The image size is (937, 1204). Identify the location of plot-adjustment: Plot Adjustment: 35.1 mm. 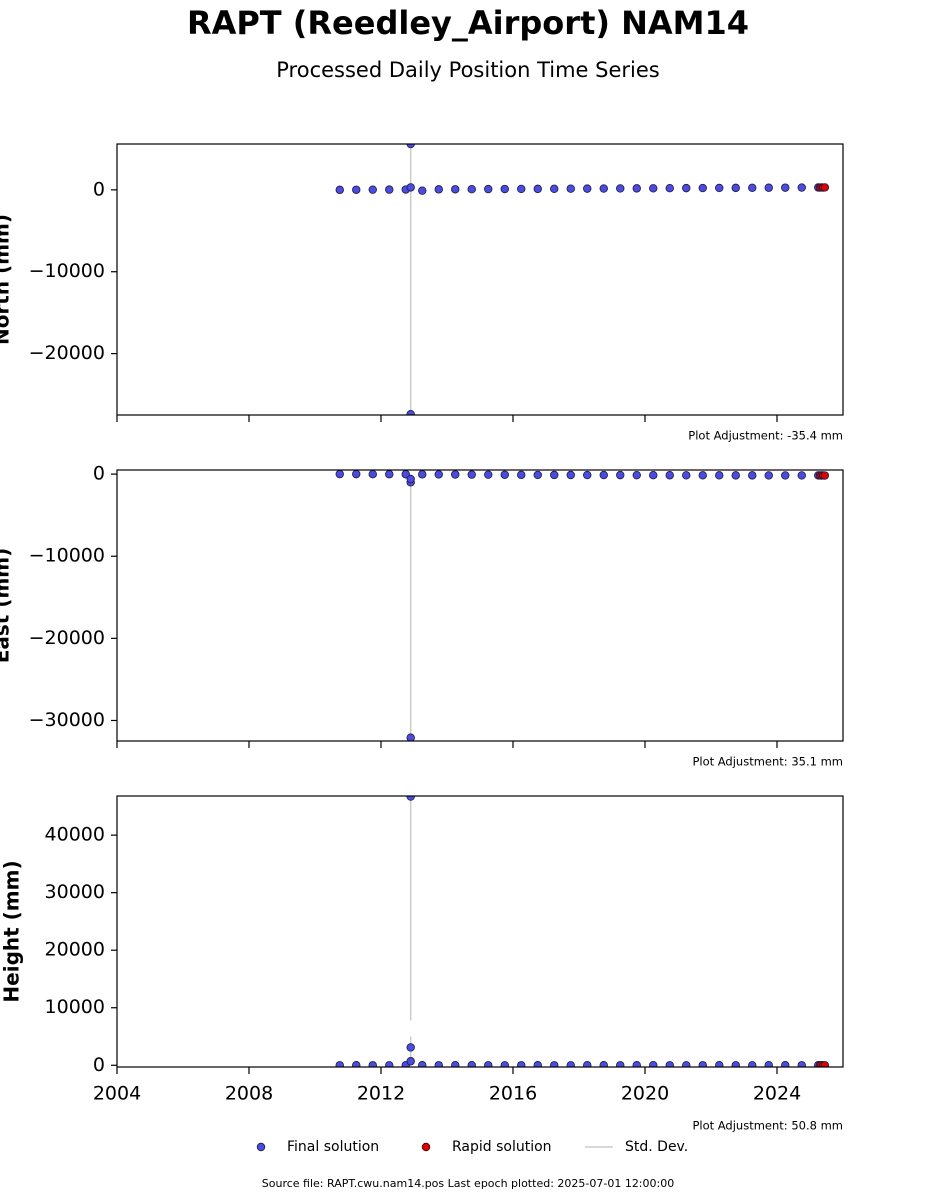
(767, 762).